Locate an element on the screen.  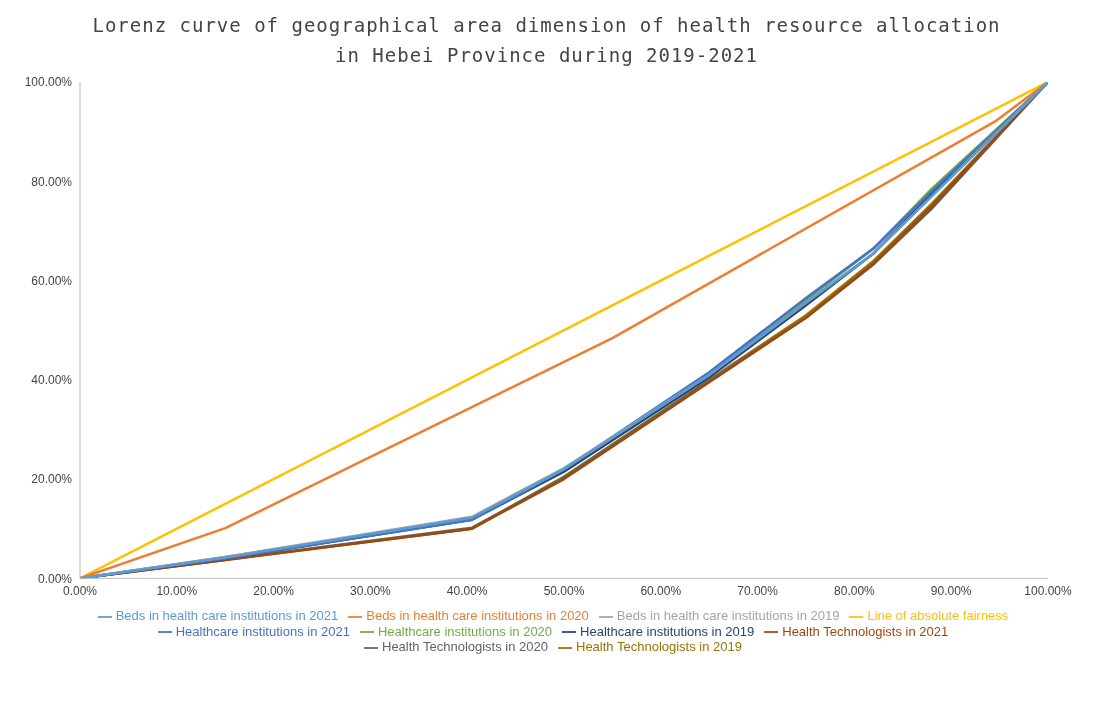
legend-label: Beds in health care institutions in 2021 is located at coordinates (227, 616).